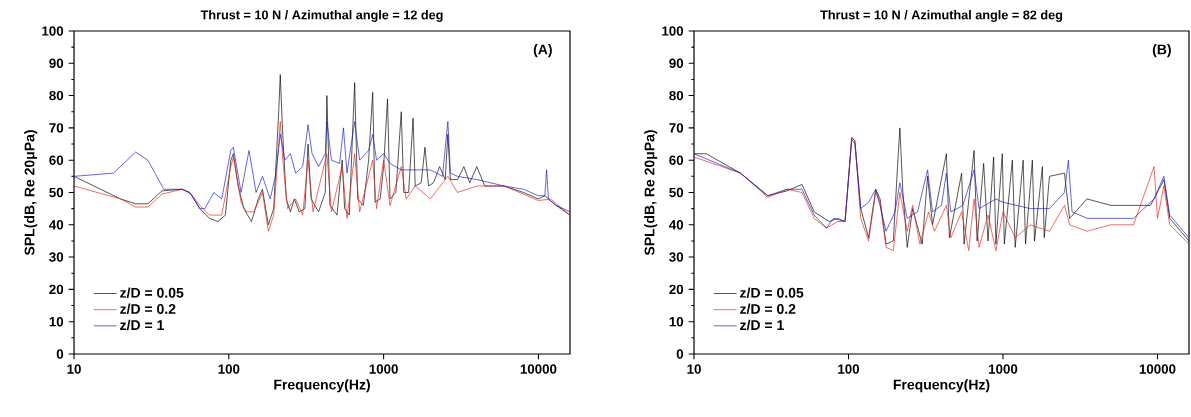  Describe the element at coordinates (1161, 51) in the screenshot. I see `annotation: (B)` at that location.